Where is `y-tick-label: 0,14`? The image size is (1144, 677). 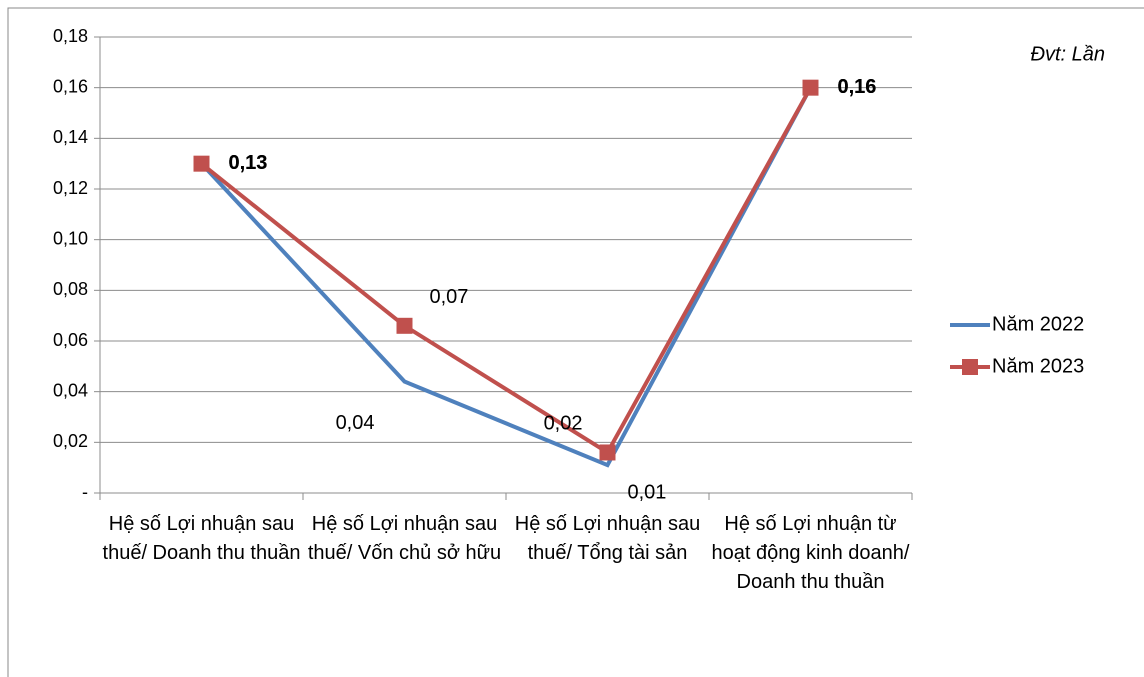
y-tick-label: 0,14 is located at coordinates (70, 137).